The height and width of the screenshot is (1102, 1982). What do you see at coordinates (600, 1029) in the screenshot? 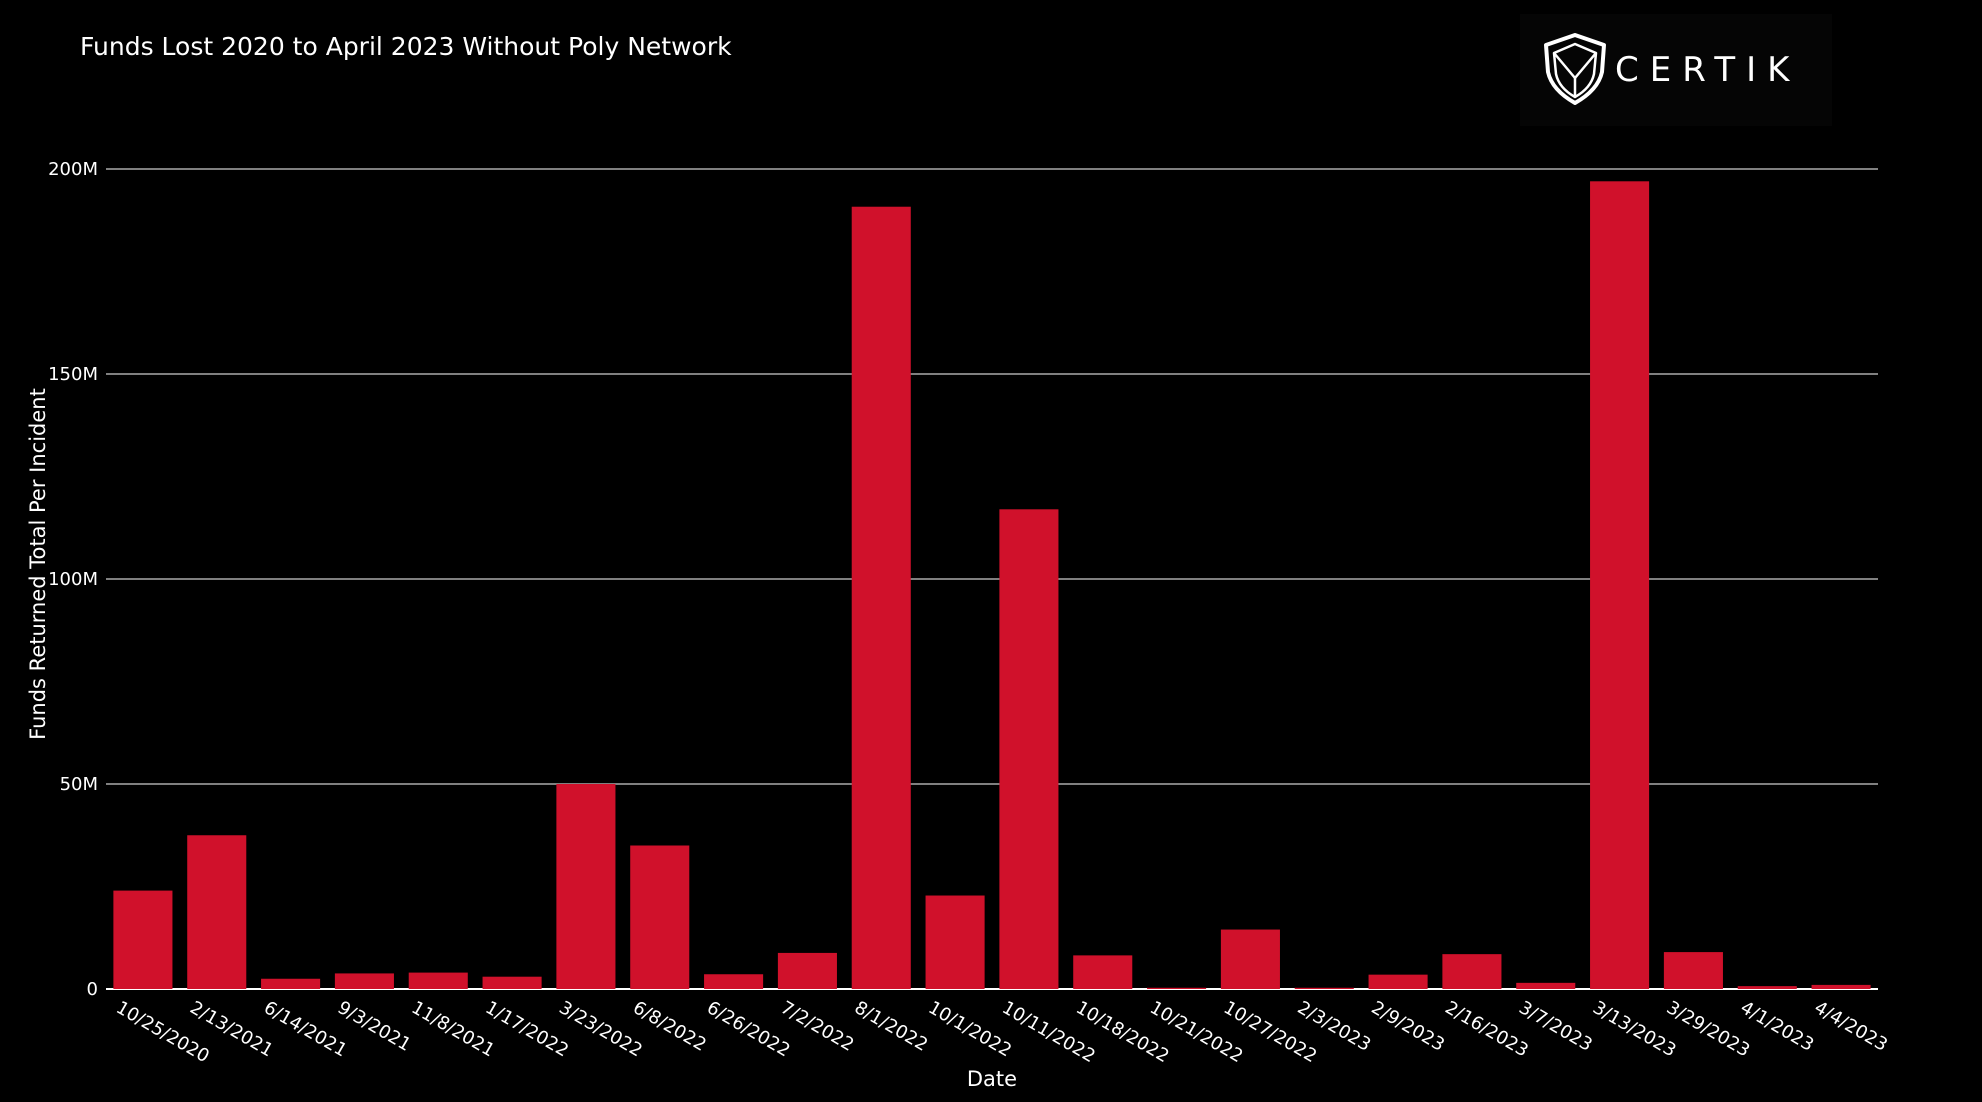
I see `x-tick-label: 3/23/2022` at bounding box center [600, 1029].